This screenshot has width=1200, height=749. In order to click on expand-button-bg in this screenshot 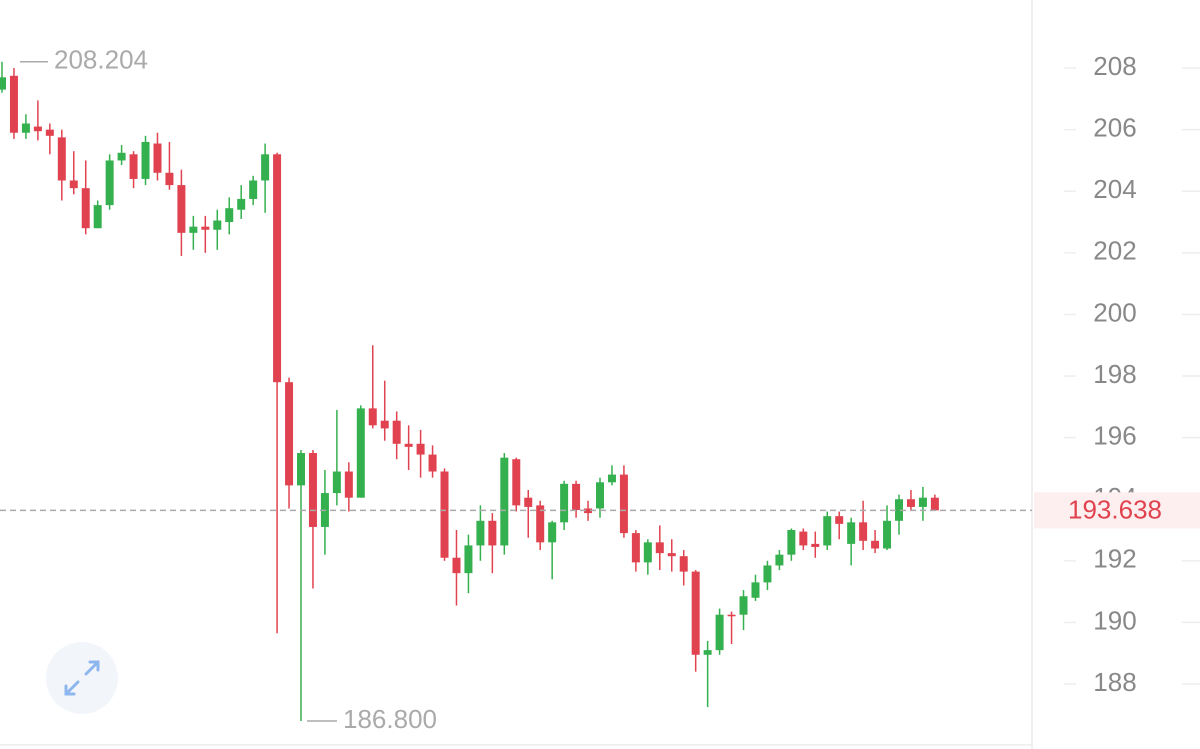, I will do `click(82, 678)`.